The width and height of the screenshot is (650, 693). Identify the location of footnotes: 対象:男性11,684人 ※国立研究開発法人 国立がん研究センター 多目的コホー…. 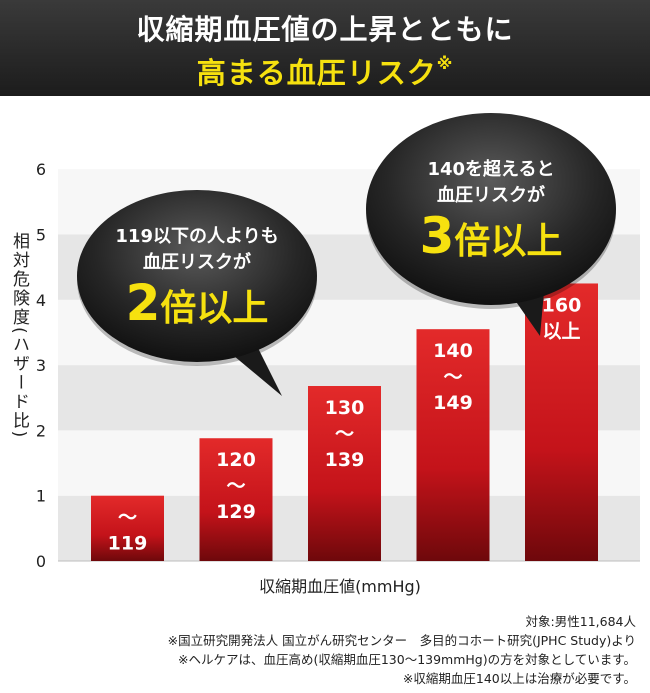
(402, 650).